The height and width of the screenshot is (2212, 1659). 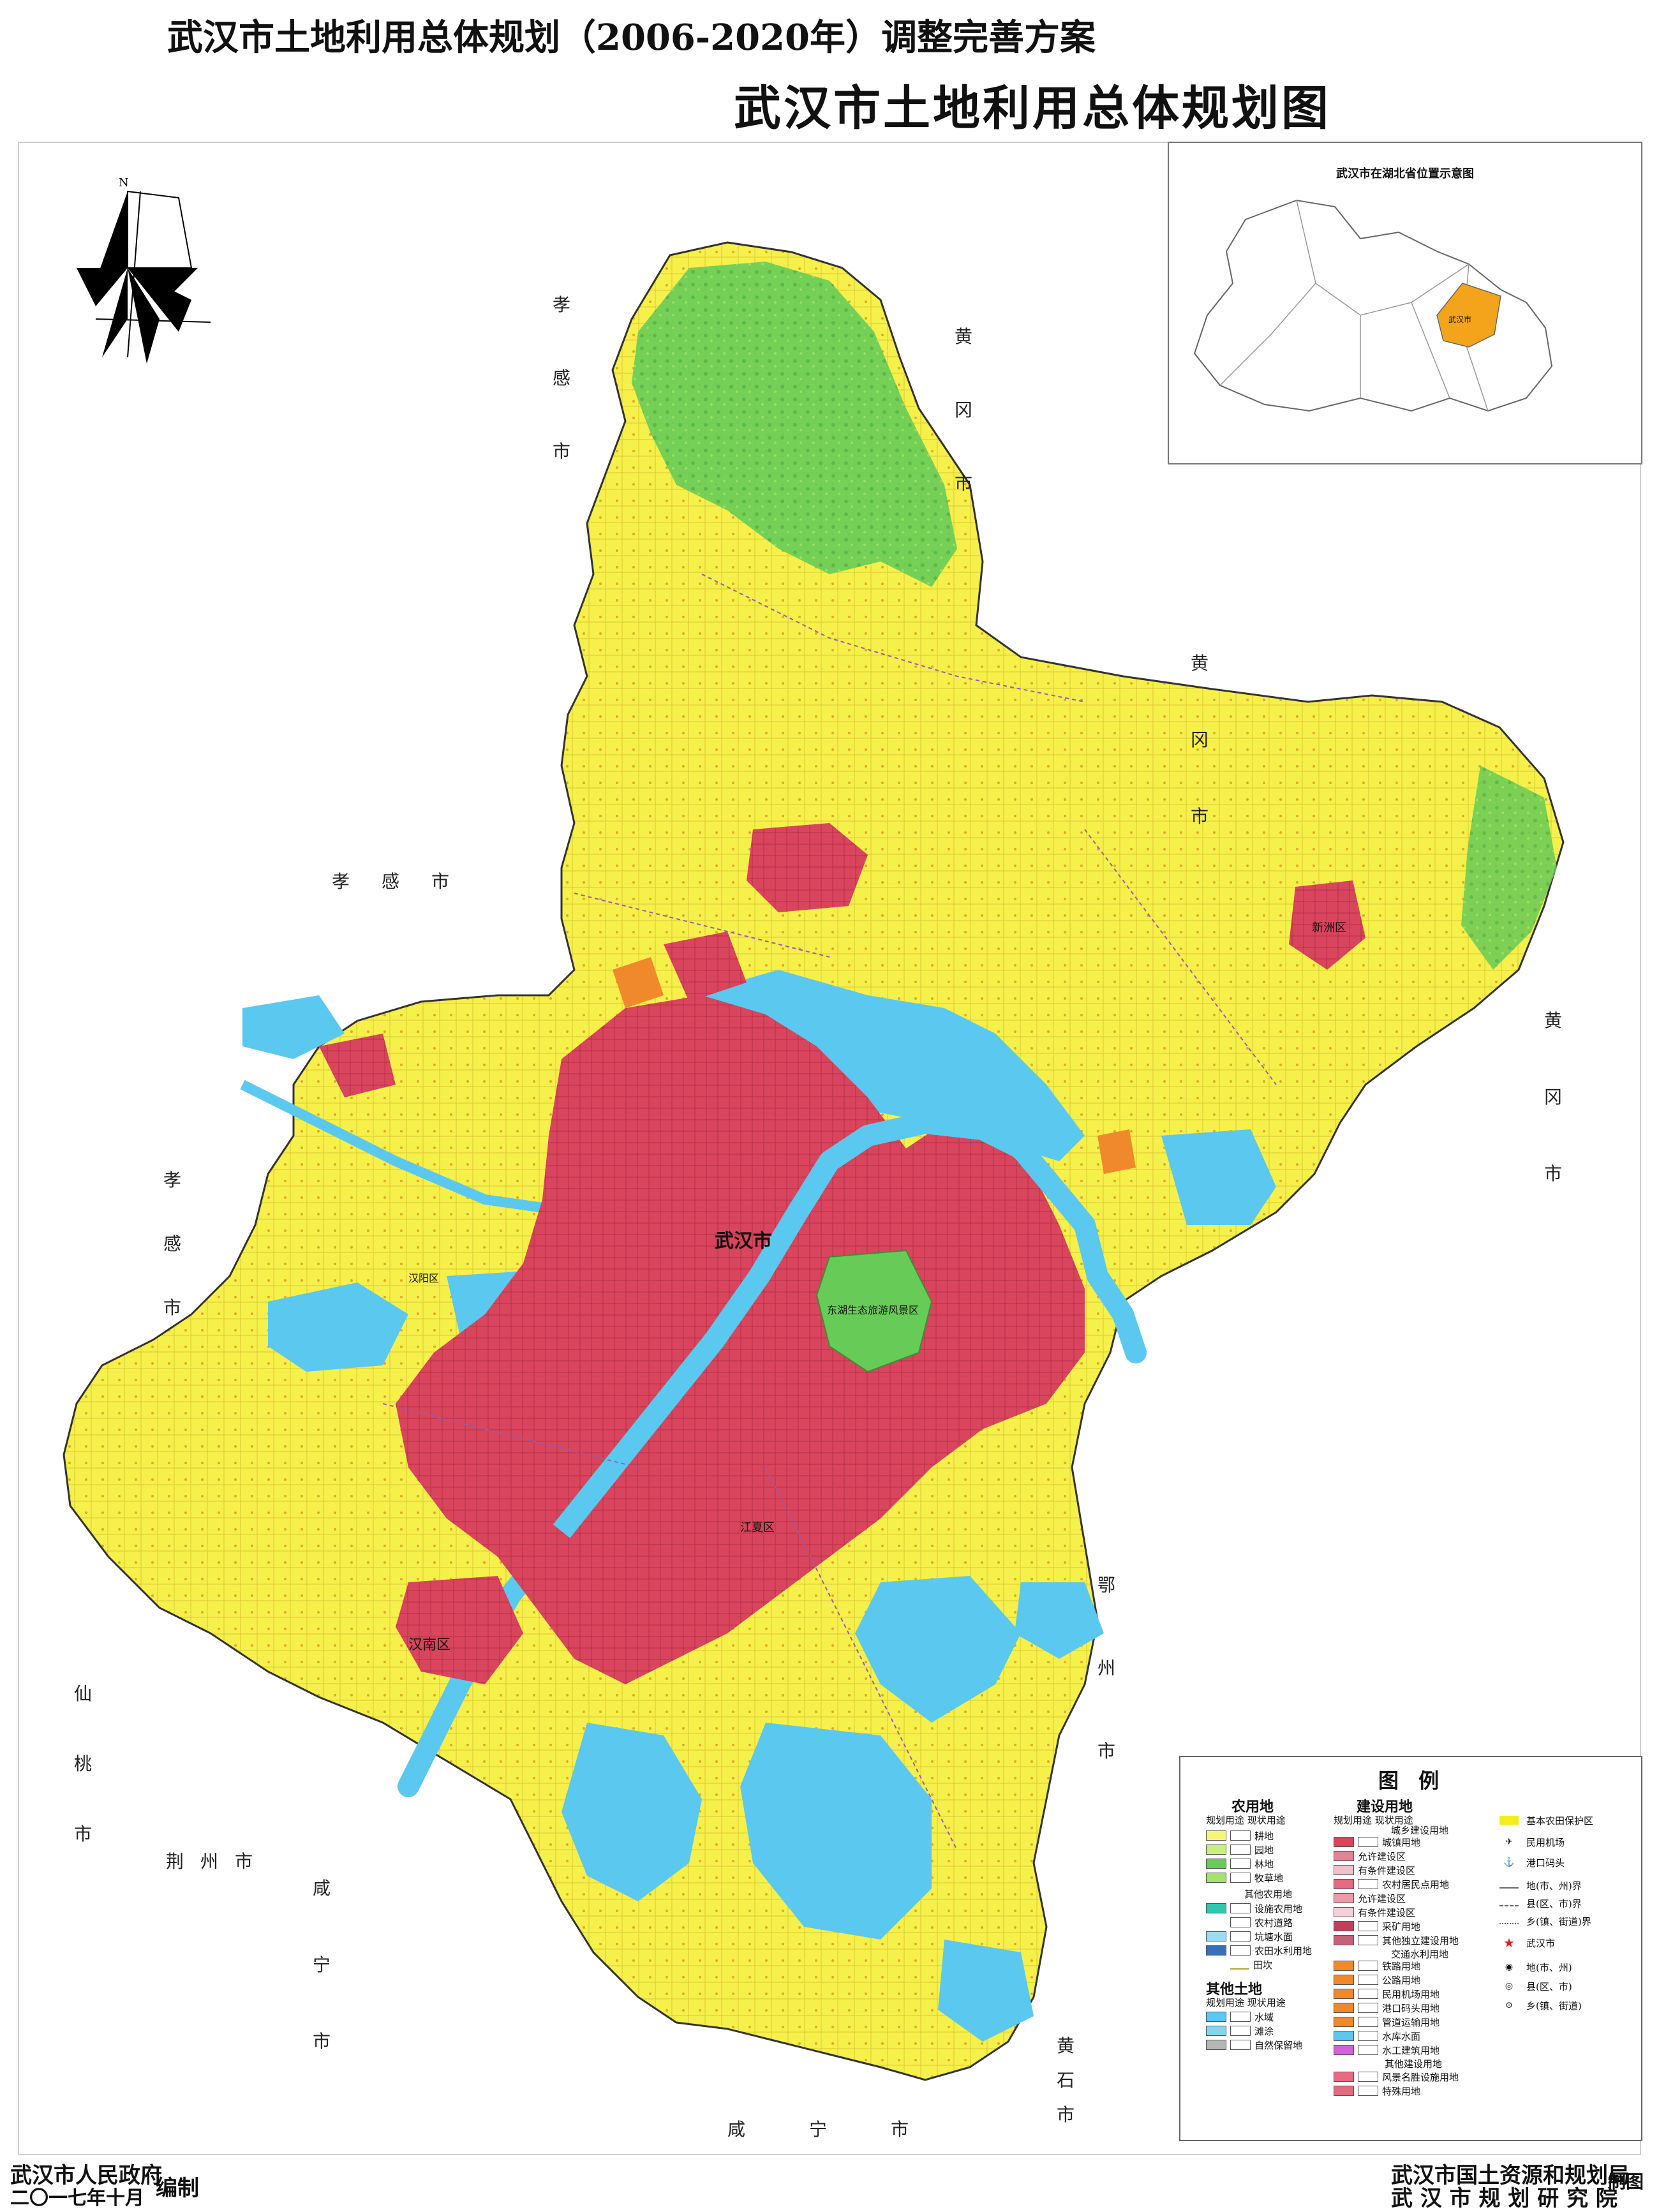 I want to click on legend-item-special: 特殊用地, so click(x=1377, y=2091).